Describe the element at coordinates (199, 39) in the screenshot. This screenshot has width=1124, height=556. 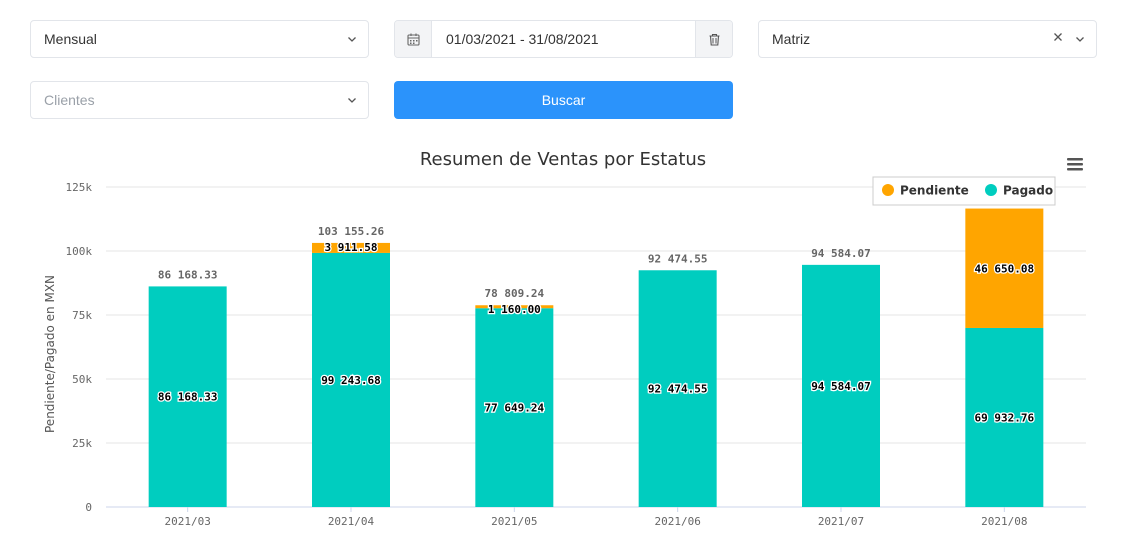
I see `period-select: Mensual` at that location.